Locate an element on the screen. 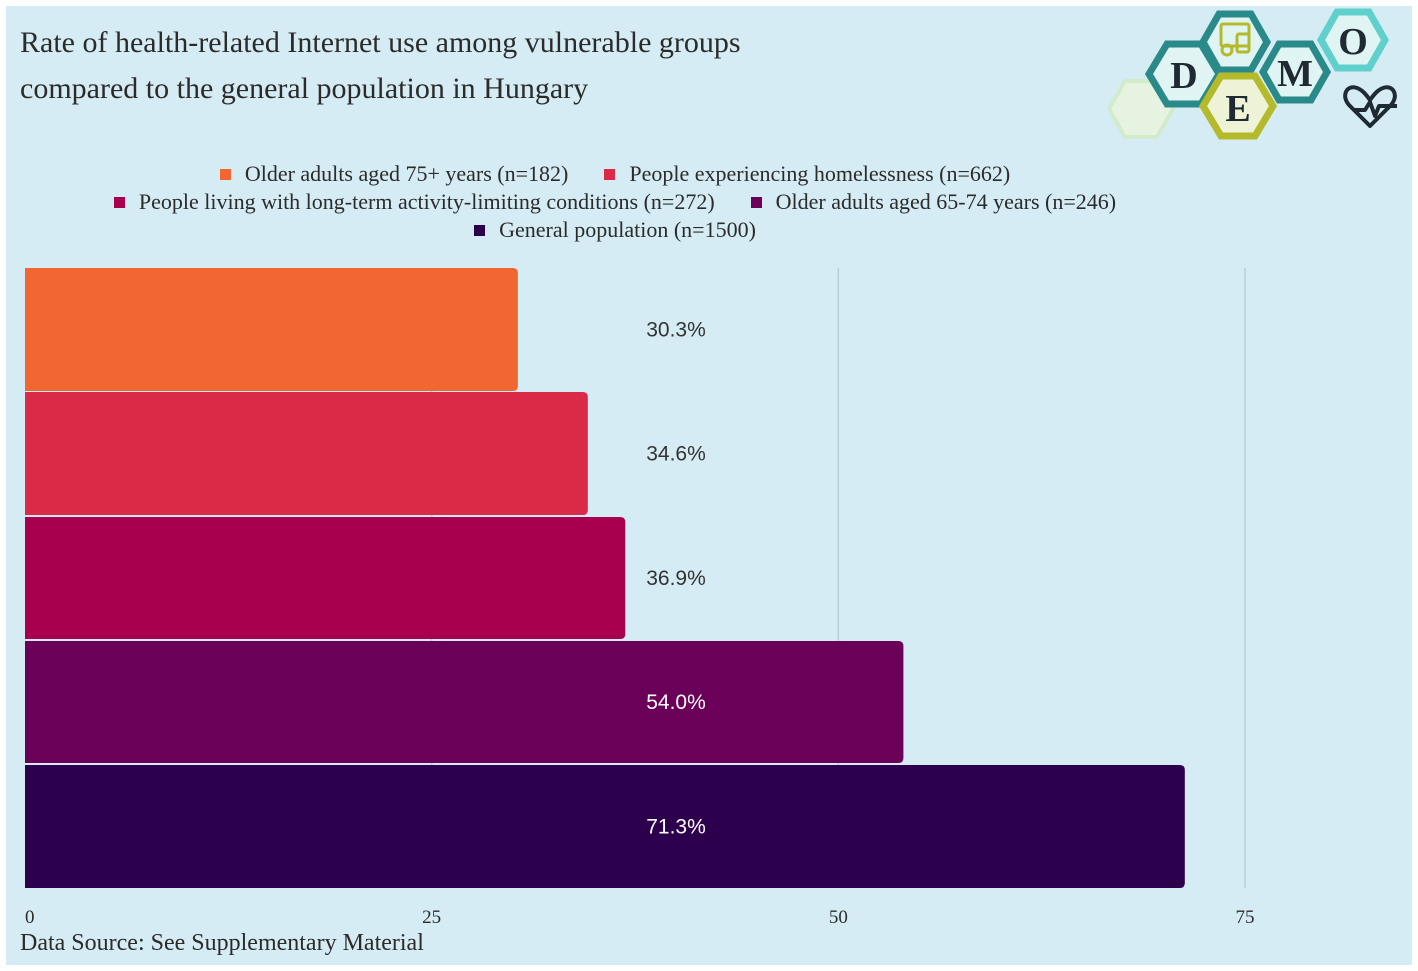  x-tick-label: 25 is located at coordinates (431, 917).